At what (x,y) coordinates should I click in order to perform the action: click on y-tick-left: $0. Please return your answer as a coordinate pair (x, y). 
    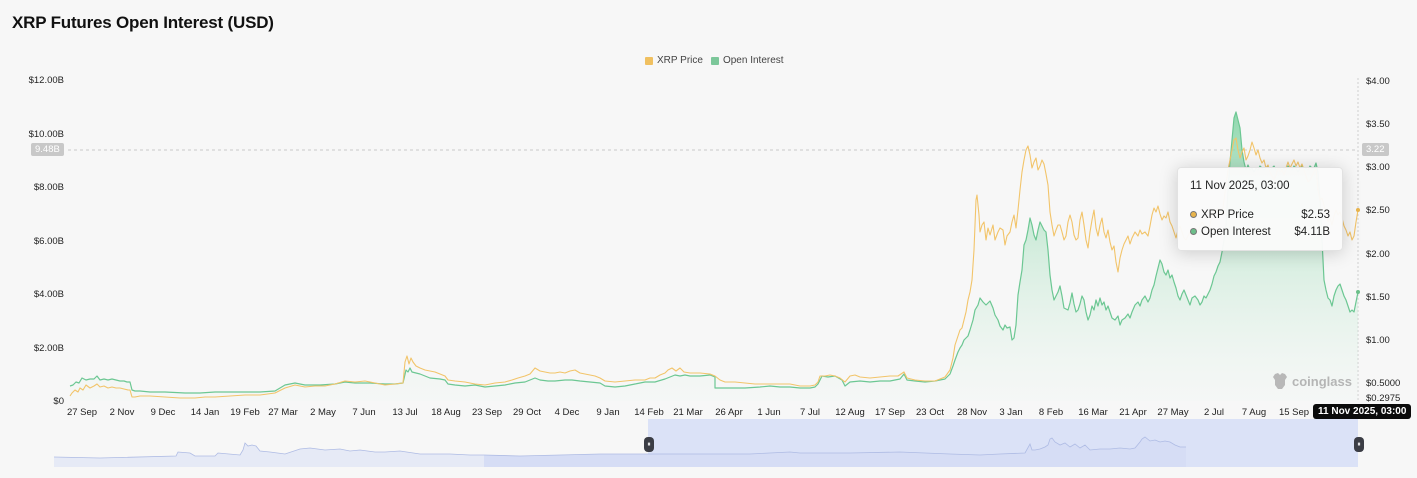
    Looking at the image, I should click on (58, 401).